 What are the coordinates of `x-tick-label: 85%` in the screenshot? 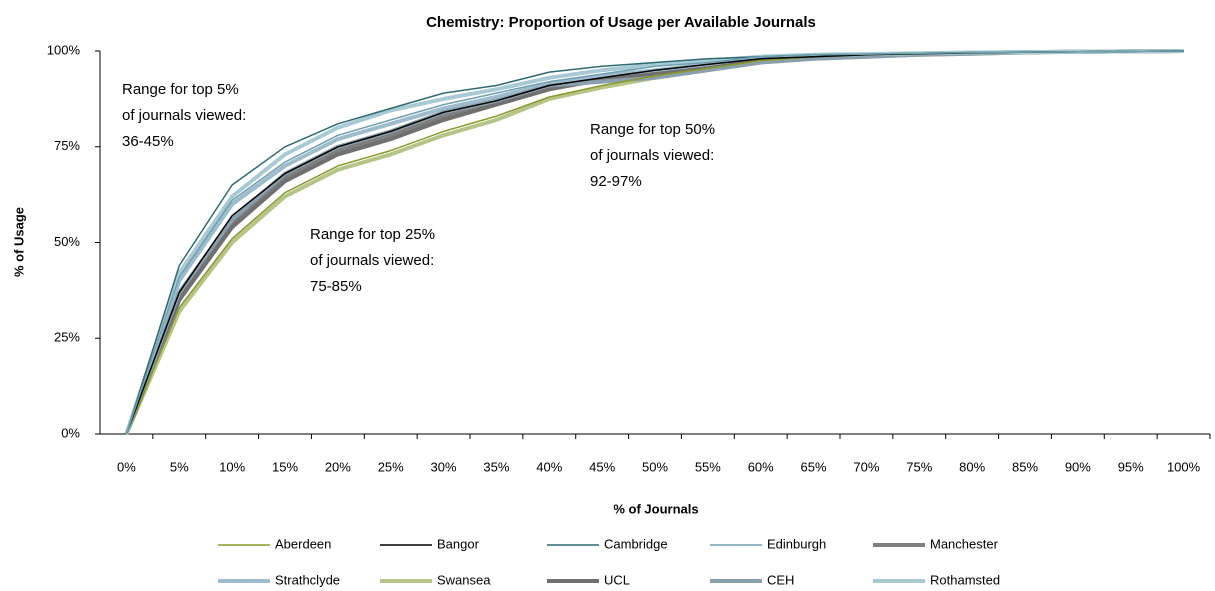 It's located at (1025, 466).